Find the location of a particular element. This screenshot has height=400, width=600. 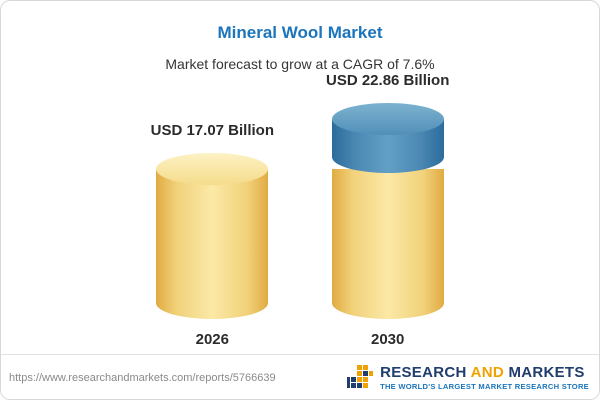

bar-column-2030: USD 22.86 Billion 2030 is located at coordinates (387, 210).